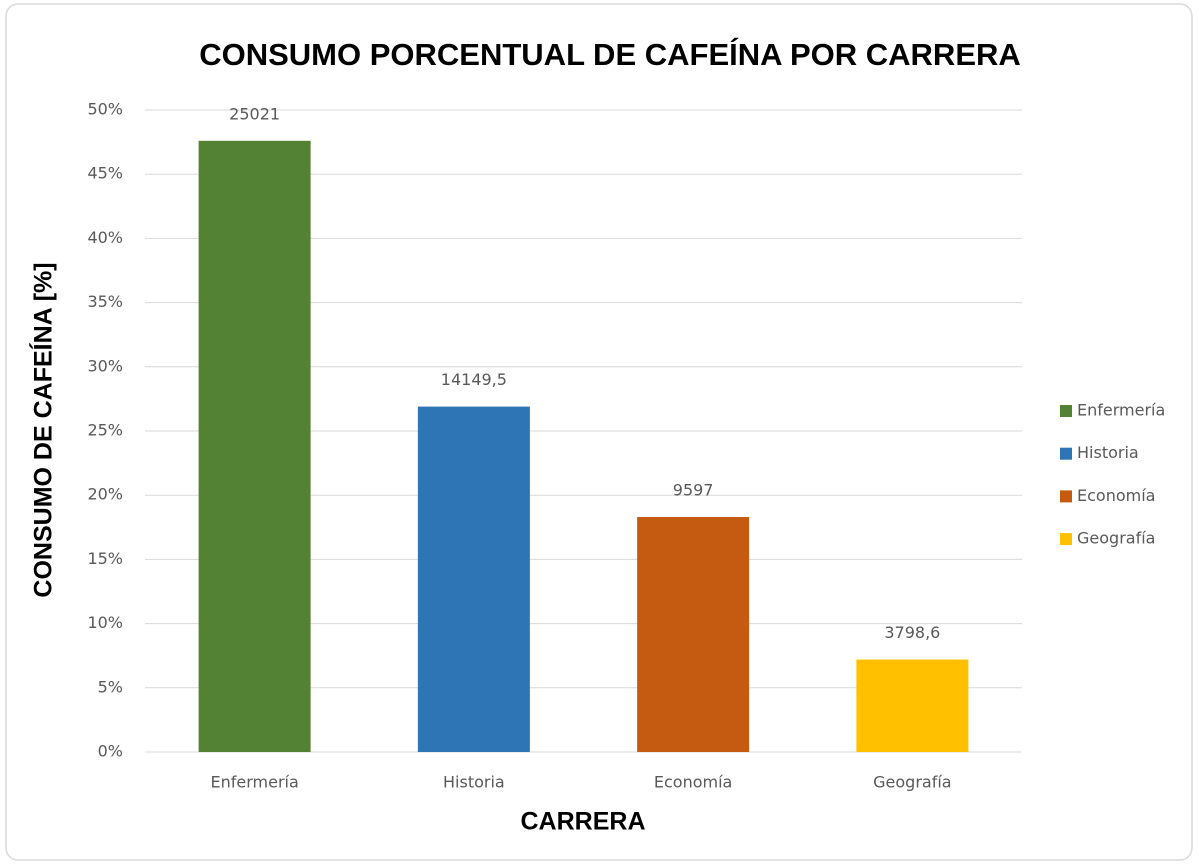 This screenshot has width=1199, height=867. What do you see at coordinates (254, 782) in the screenshot?
I see `x-tick-label: Enfermería` at bounding box center [254, 782].